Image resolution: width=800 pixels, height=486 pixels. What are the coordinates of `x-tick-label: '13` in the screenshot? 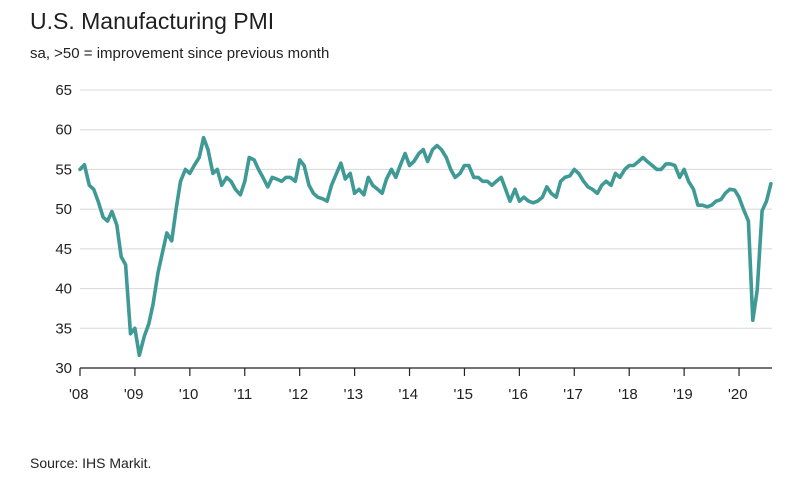 It's located at (354, 394).